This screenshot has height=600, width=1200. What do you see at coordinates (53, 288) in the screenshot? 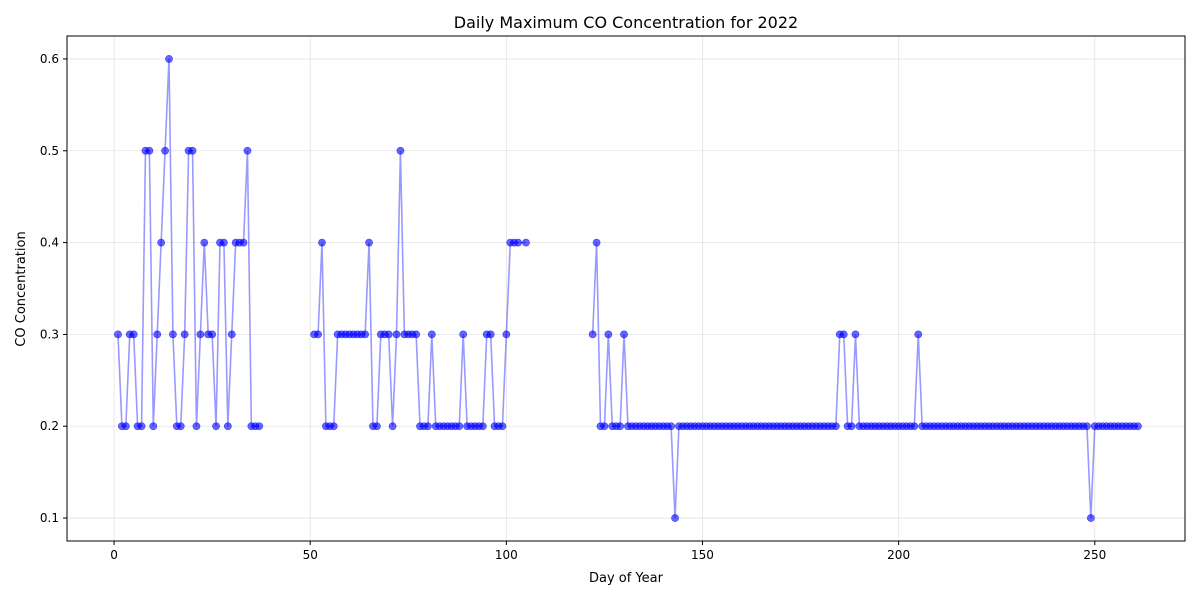
I see `y-axis: 0.1 0.2 0.3 0.4 0.5 0.6` at bounding box center [53, 288].